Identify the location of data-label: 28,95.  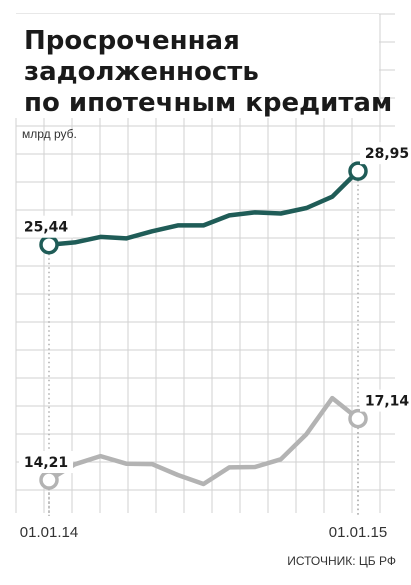
(387, 154).